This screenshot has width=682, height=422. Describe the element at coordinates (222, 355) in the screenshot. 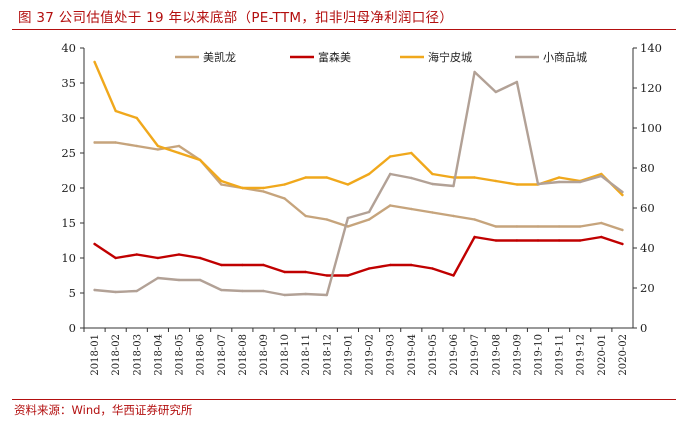

I see `x-tick-label: 2018-07` at that location.